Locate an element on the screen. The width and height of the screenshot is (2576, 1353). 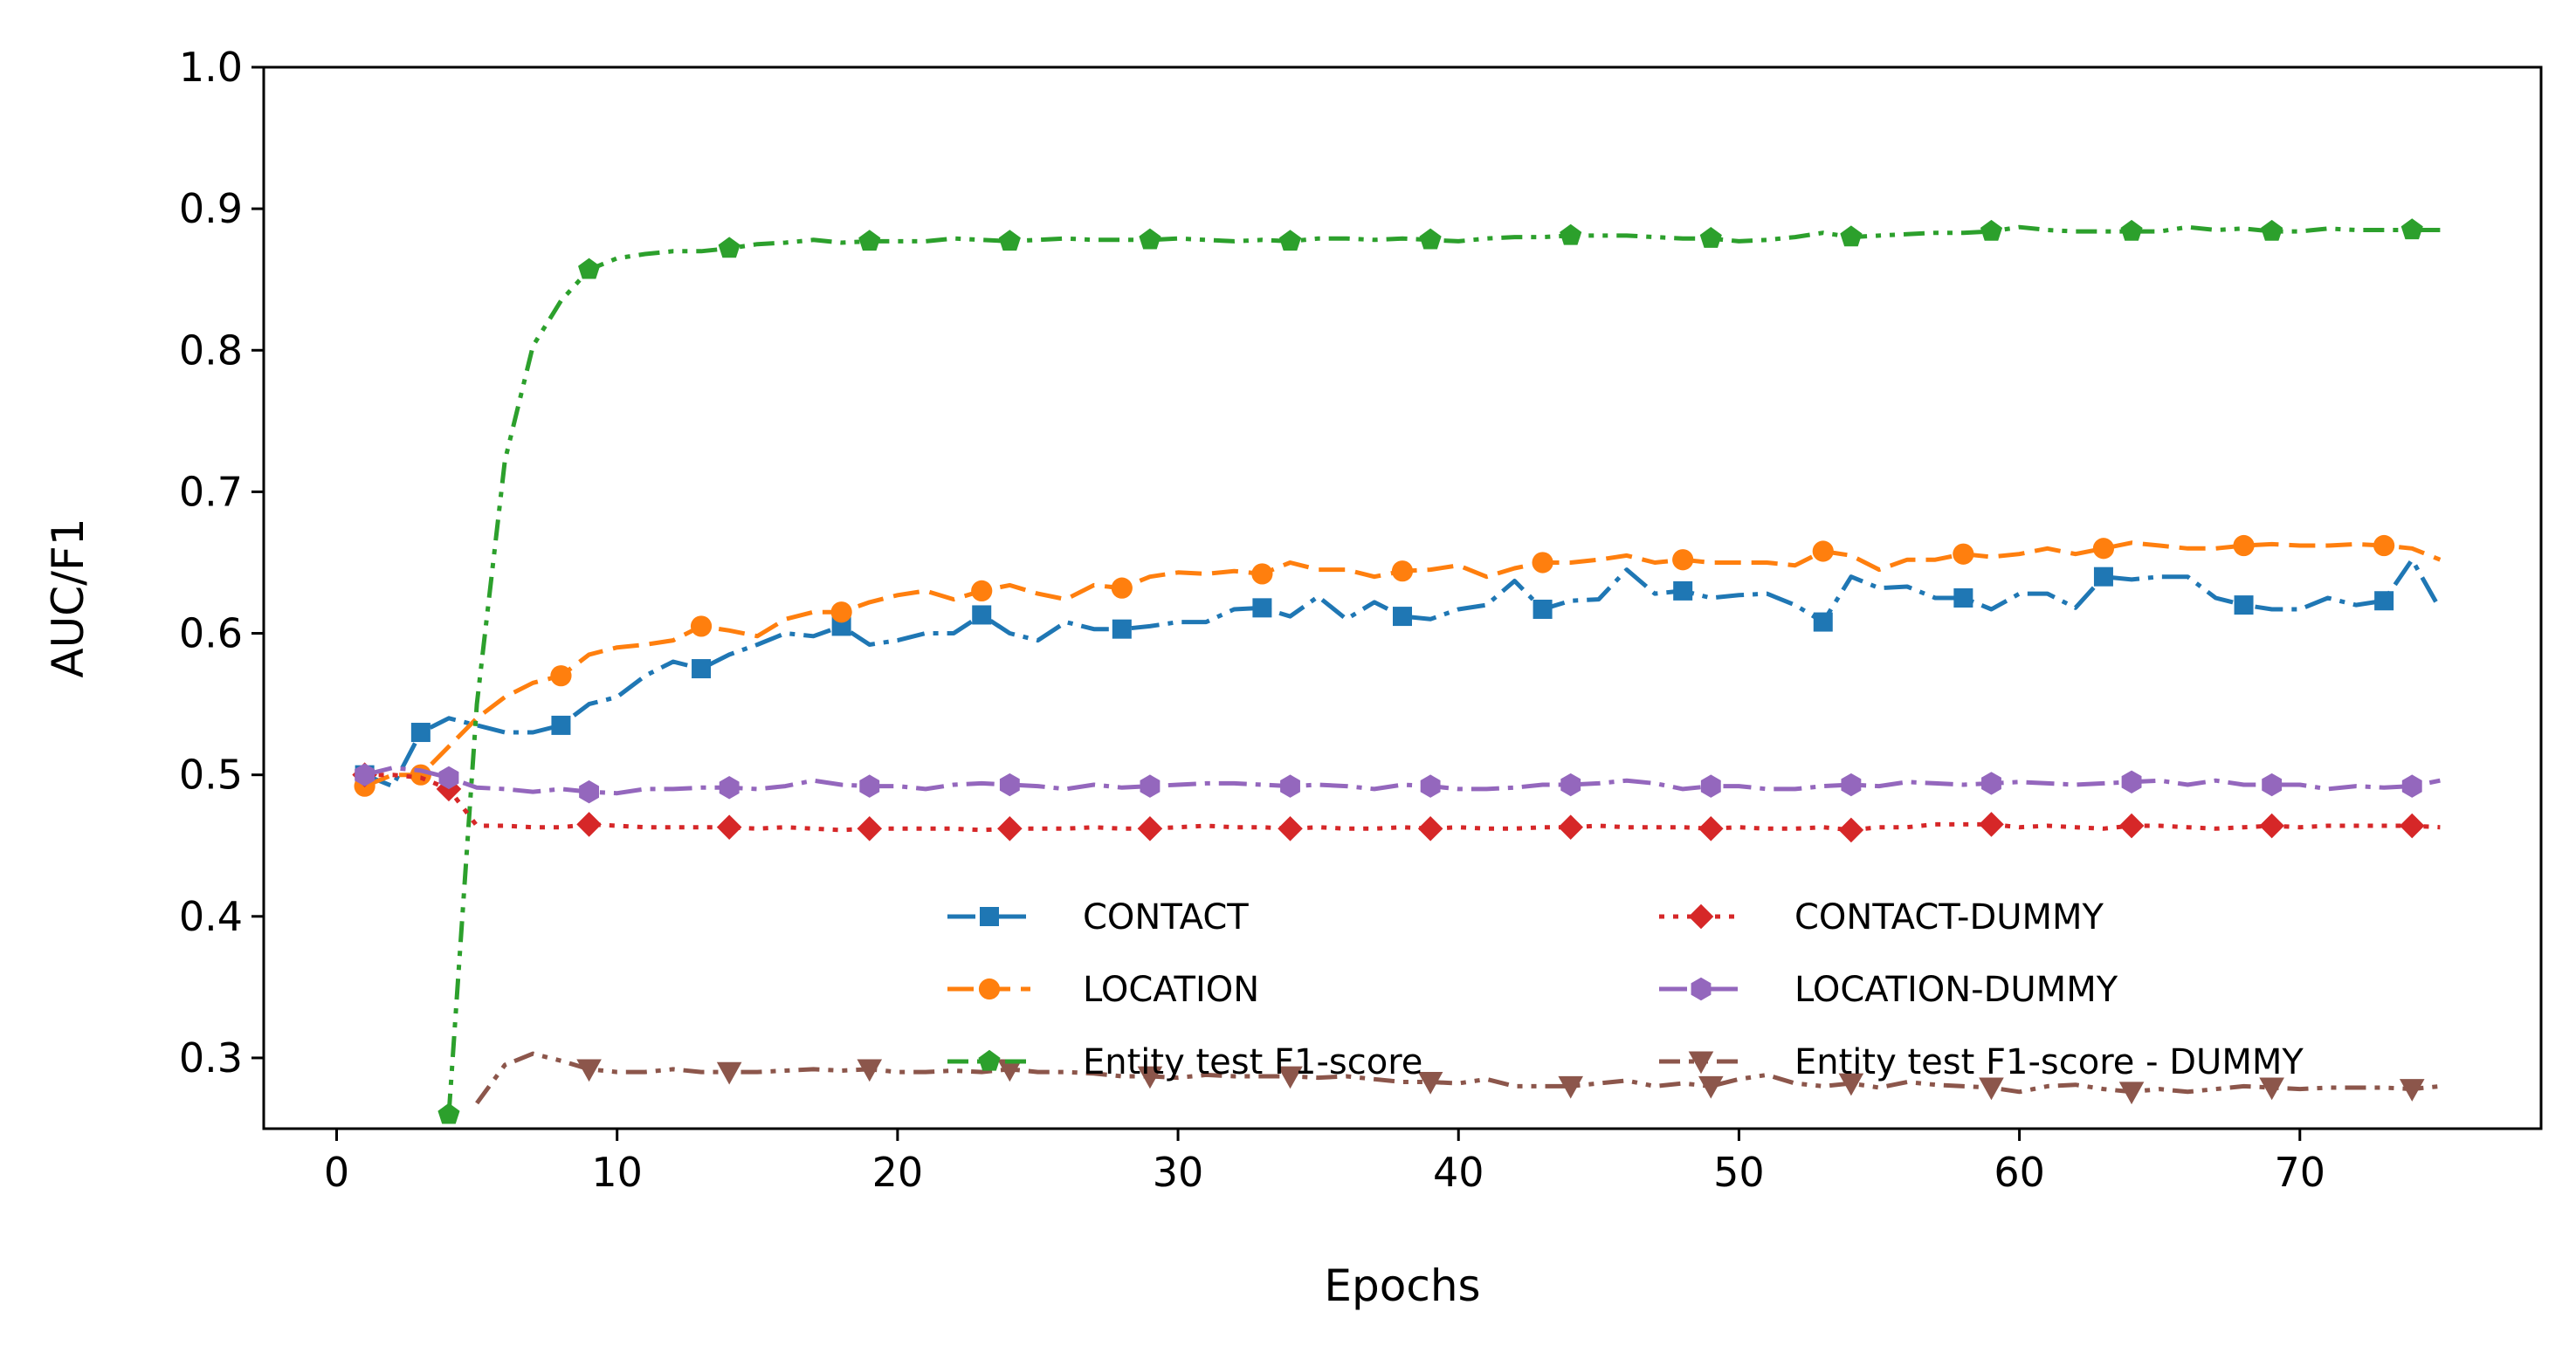
legend-label: Entity test F1-score is located at coordinates (1252, 1062).